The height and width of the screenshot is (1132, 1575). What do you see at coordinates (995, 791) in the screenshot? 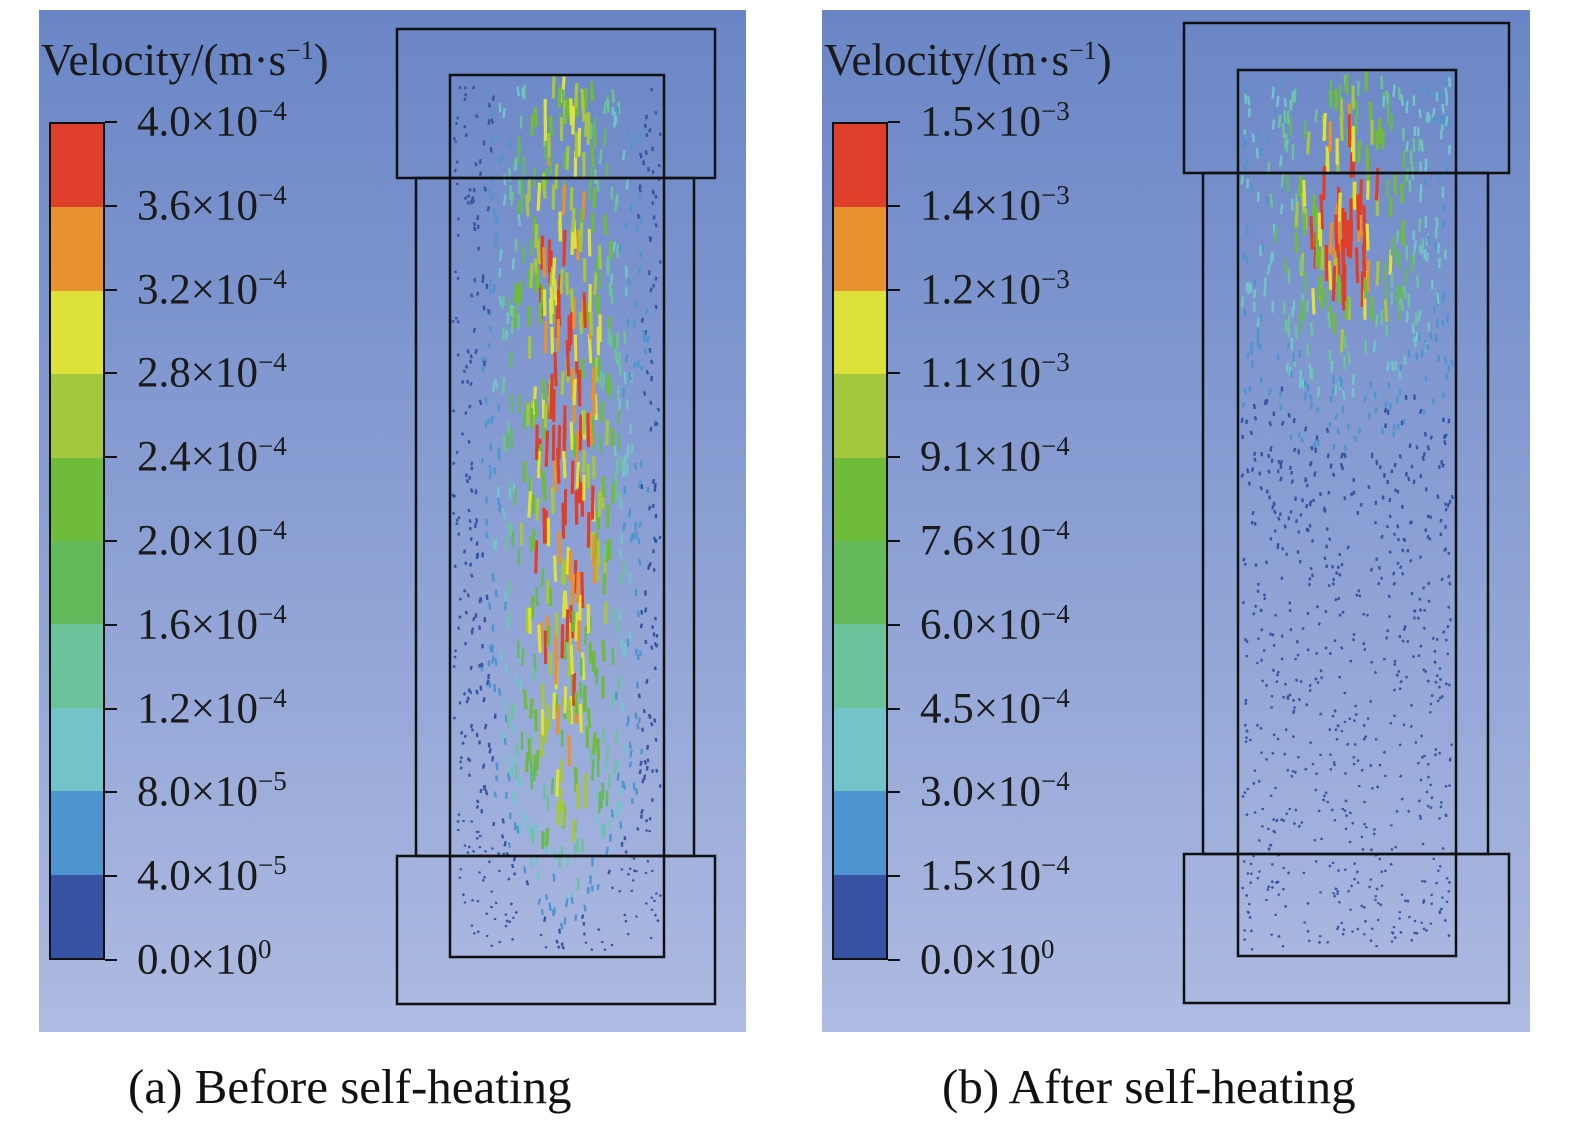
I see `tick-label: 3.0×10⁻⁴` at bounding box center [995, 791].